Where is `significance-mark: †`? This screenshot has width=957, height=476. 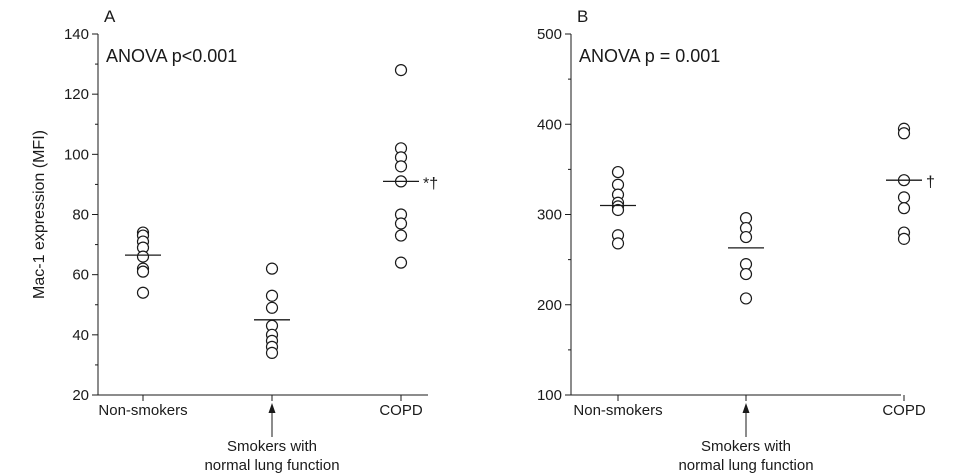 significance-mark: † is located at coordinates (930, 182).